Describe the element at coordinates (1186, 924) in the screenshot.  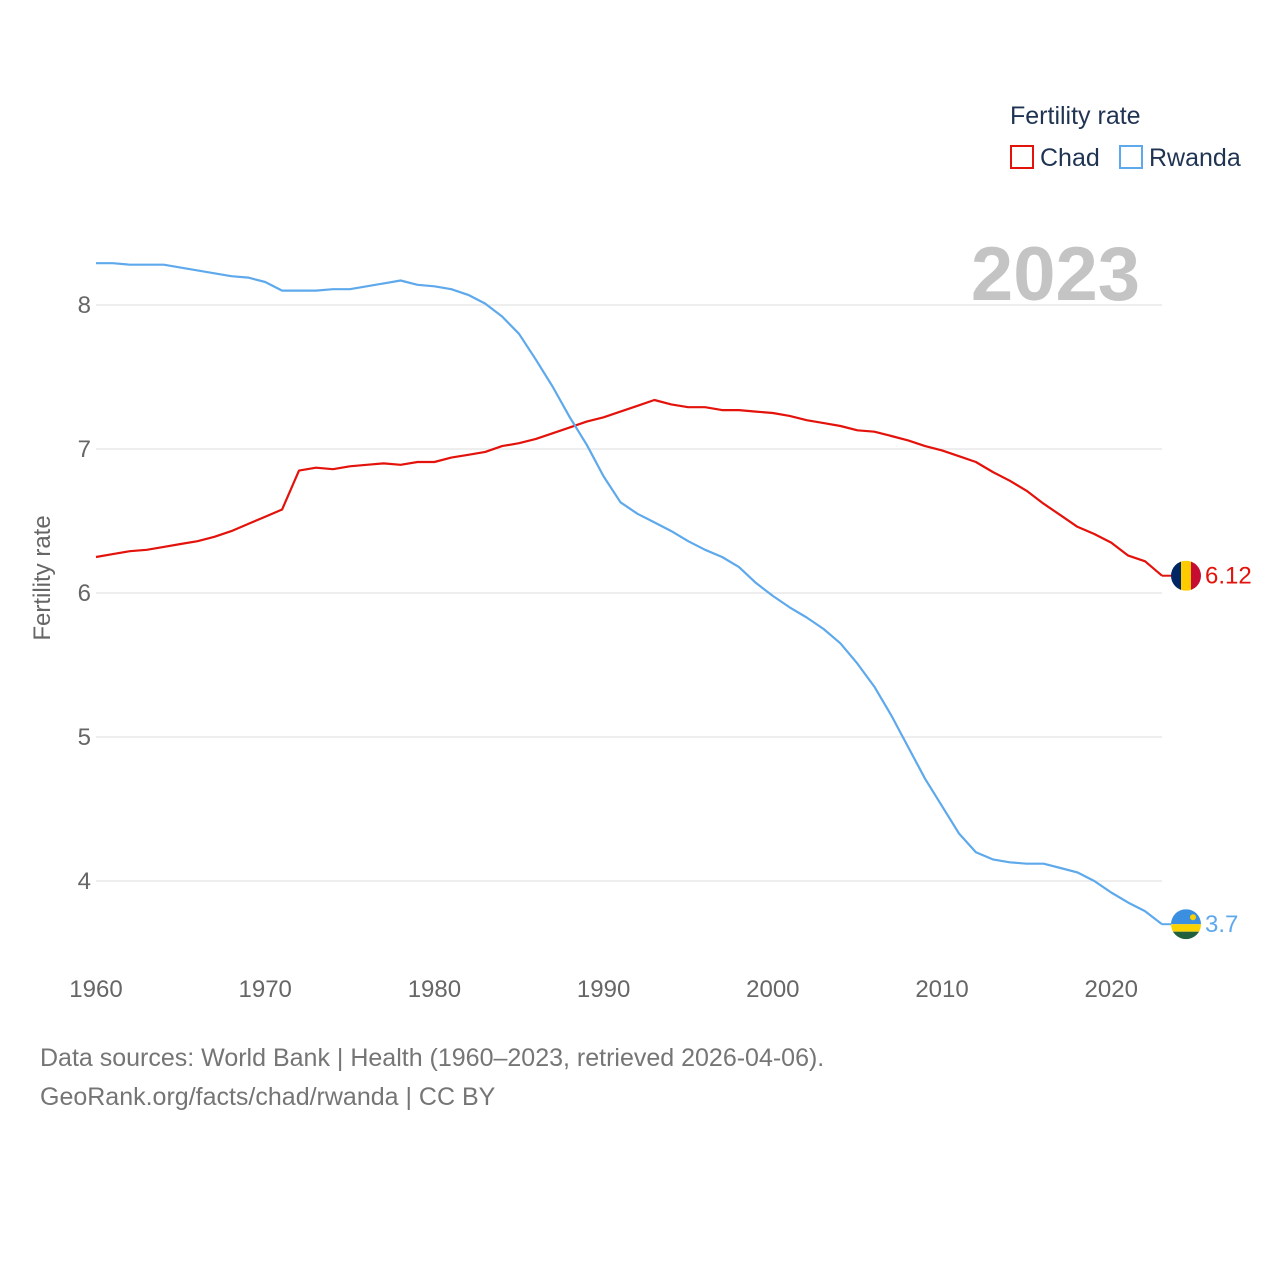
I see `flag-rwanda-icon` at that location.